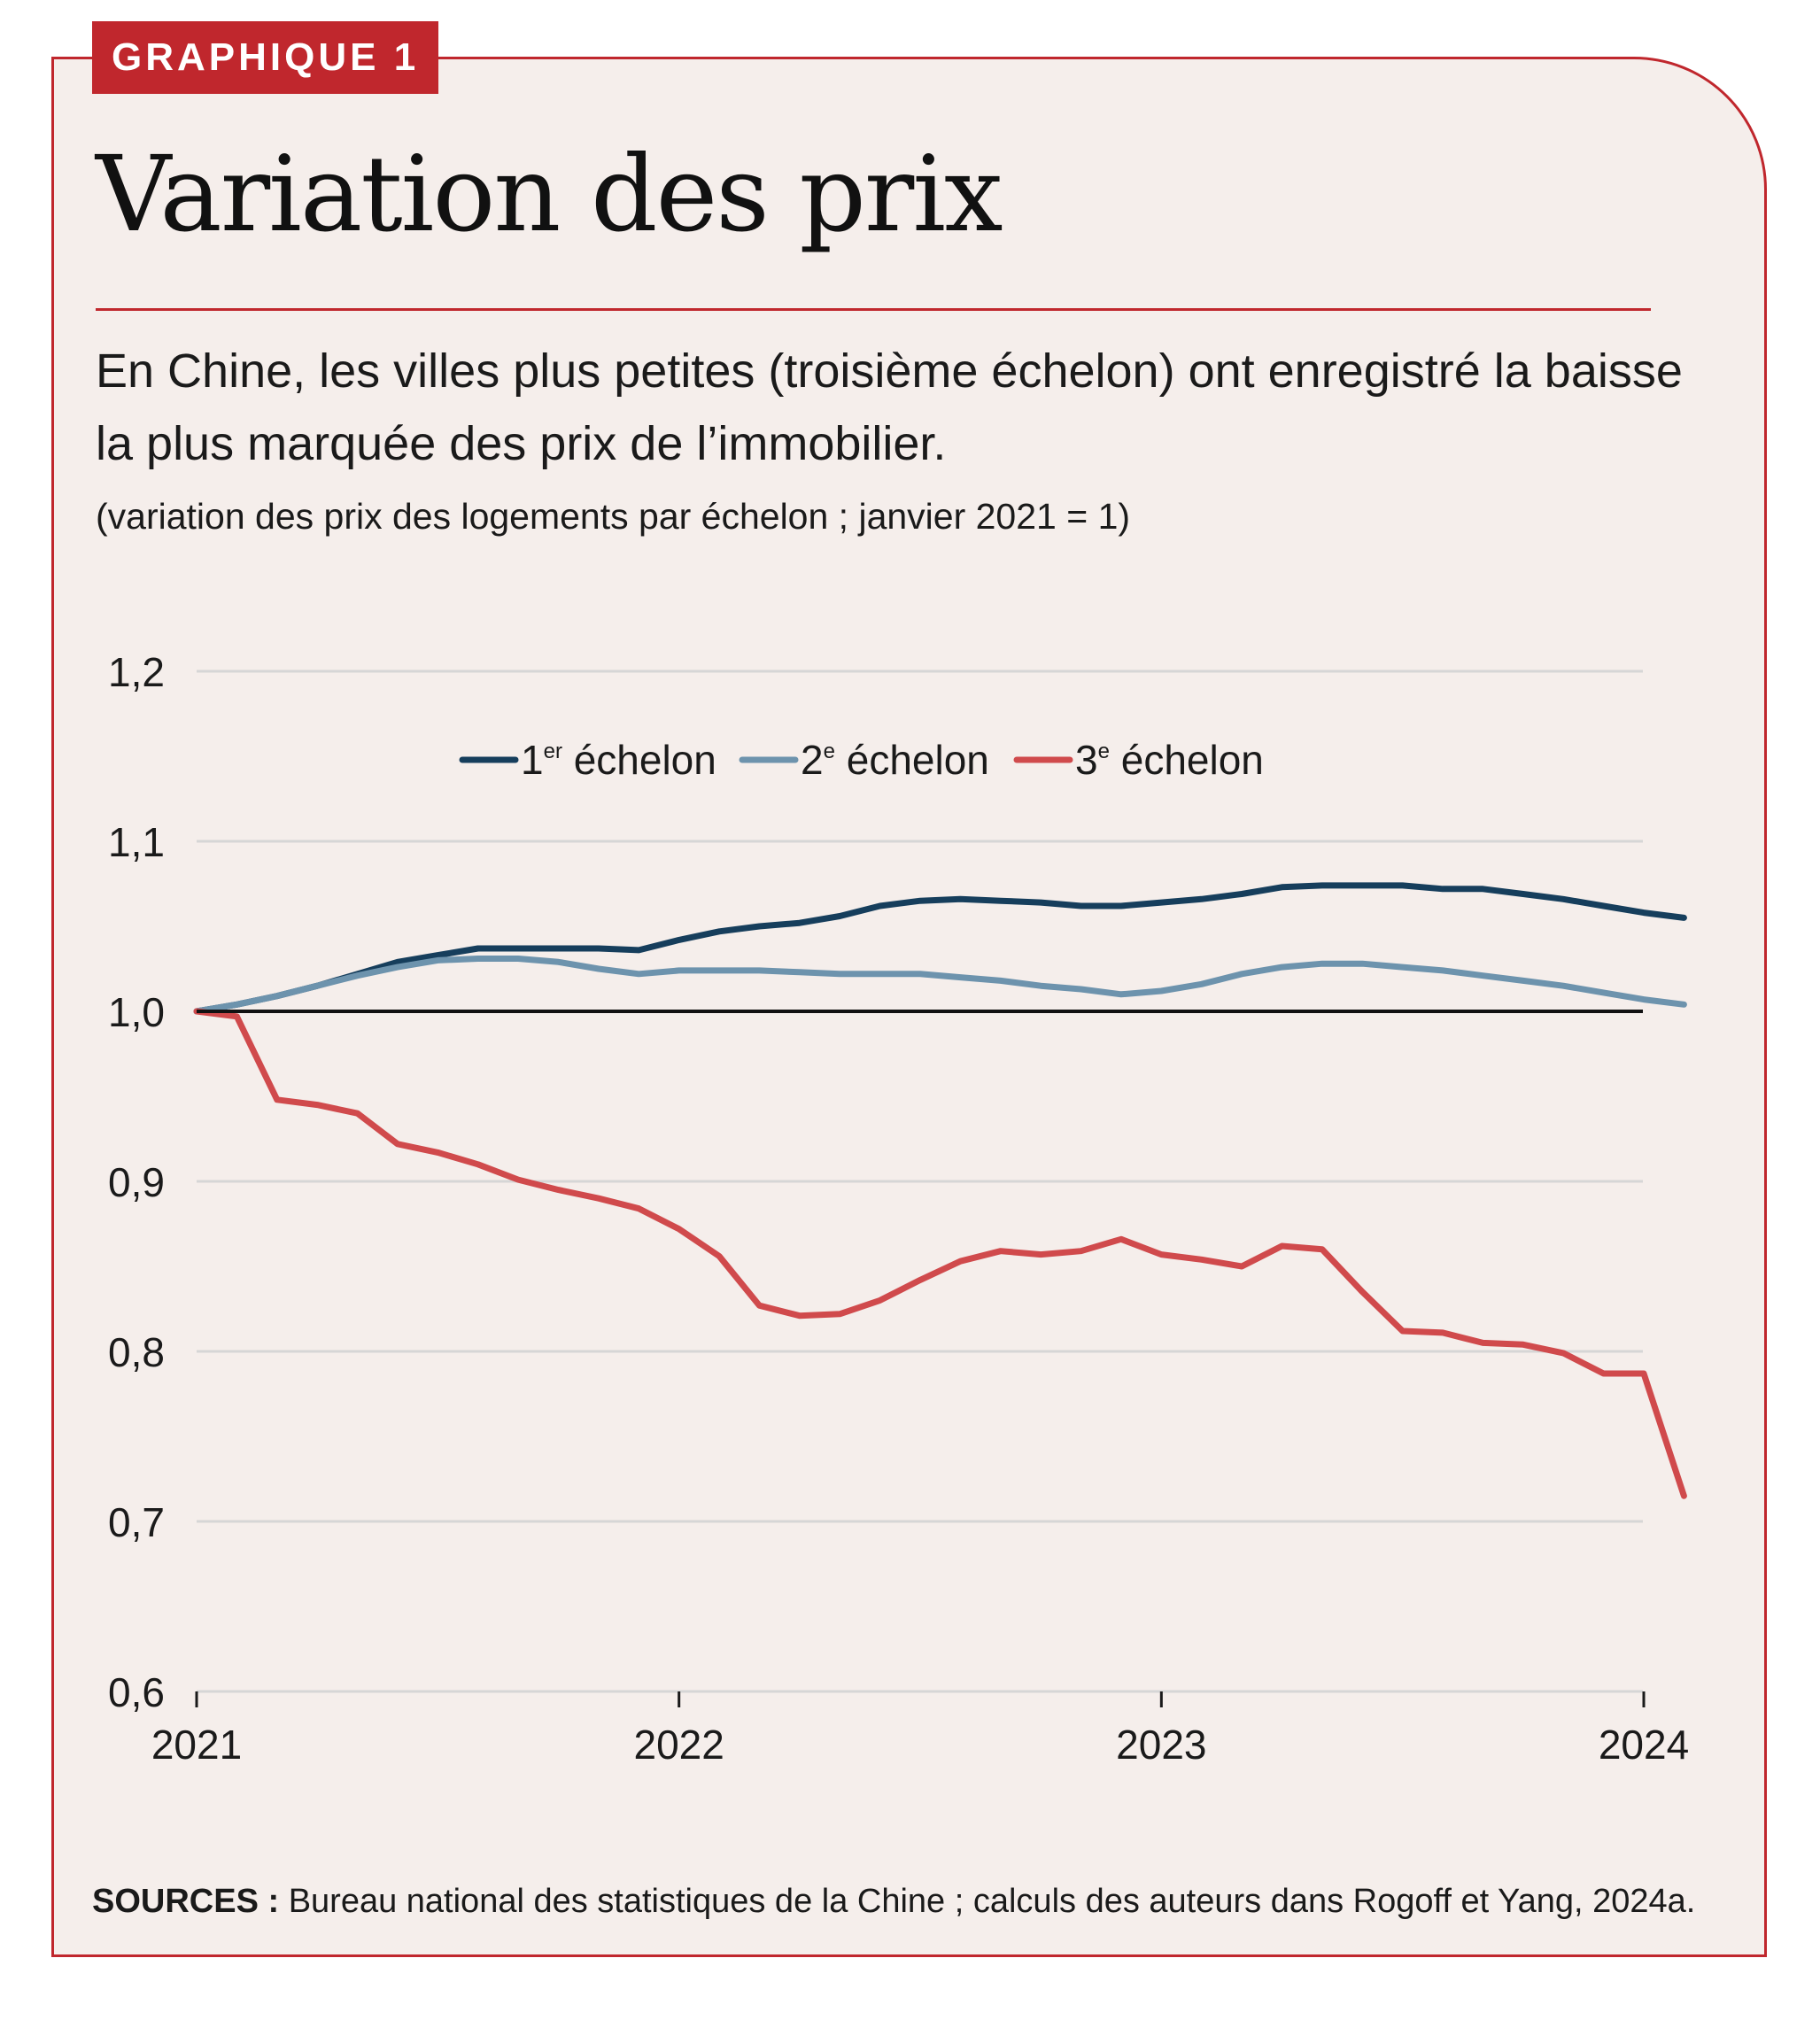 This screenshot has width=1820, height=2020. Describe the element at coordinates (196, 1745) in the screenshot. I see `x-tick-label: 2021` at that location.